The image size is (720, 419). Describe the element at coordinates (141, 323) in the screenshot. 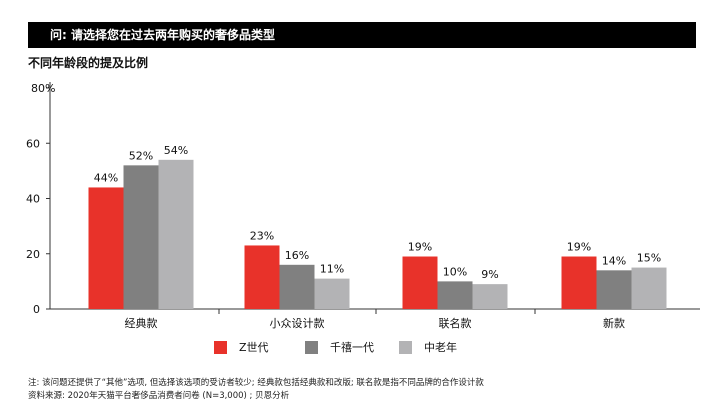

I see `x-tick-label-classic: 经典款` at that location.